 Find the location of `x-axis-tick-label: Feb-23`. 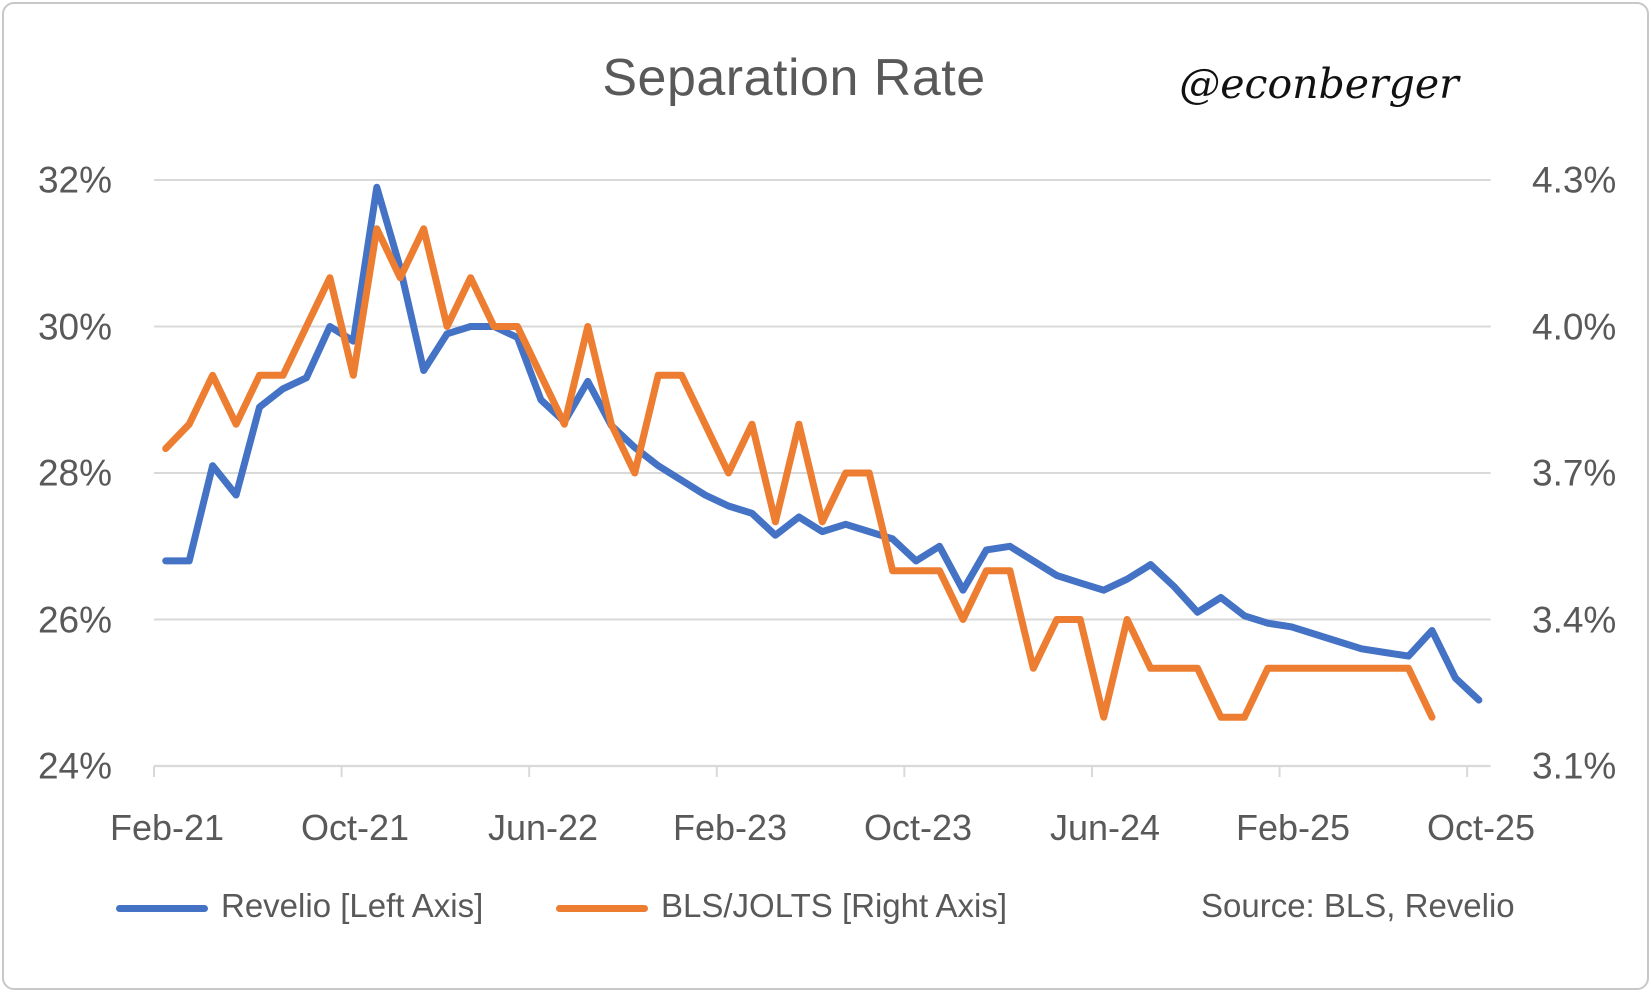

x-axis-tick-label: Feb-23 is located at coordinates (730, 827).